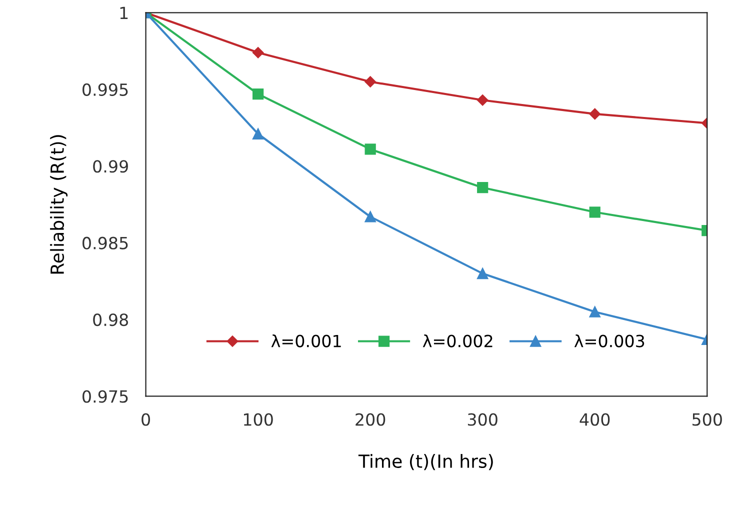 This screenshot has height=508, width=729. What do you see at coordinates (457, 341) in the screenshot?
I see `legend-label: λ=0.002` at bounding box center [457, 341].